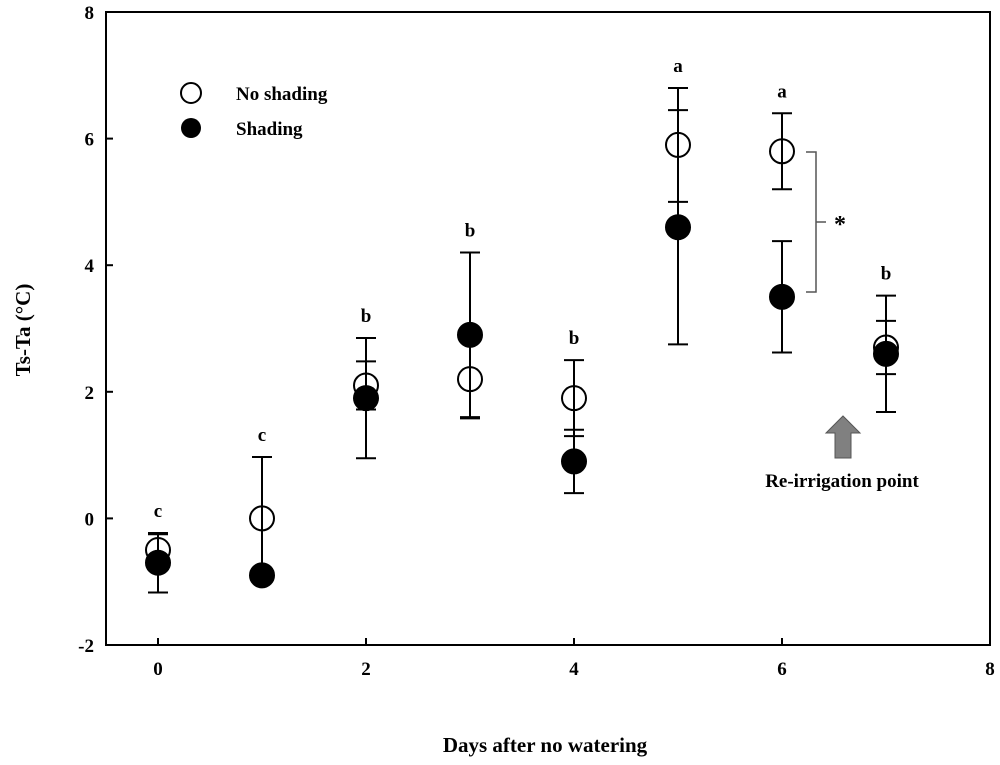 The image size is (1000, 765). What do you see at coordinates (366, 669) in the screenshot?
I see `x-tick-label: 2` at bounding box center [366, 669].